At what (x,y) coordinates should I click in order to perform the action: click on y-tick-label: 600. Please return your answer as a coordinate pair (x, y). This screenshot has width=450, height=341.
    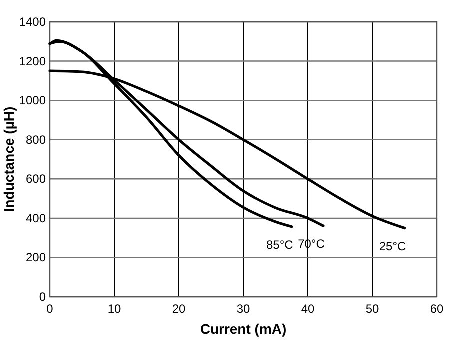
    Looking at the image, I should click on (36, 179).